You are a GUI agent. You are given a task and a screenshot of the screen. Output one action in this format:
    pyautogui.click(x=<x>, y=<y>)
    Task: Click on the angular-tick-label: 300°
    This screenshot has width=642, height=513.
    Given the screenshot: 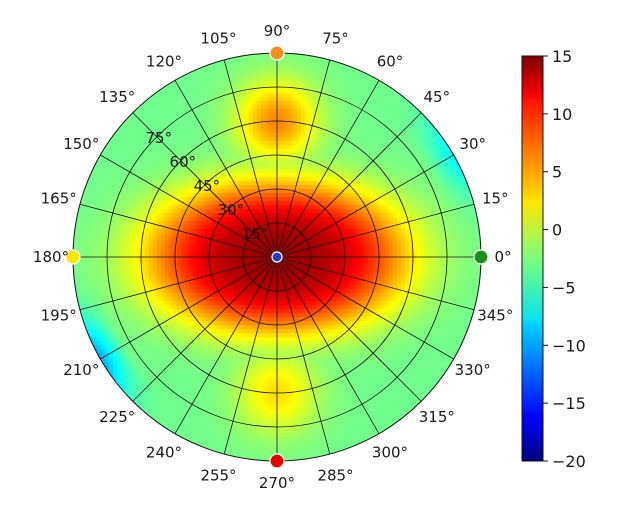 What is the action you would take?
    pyautogui.click(x=390, y=453)
    